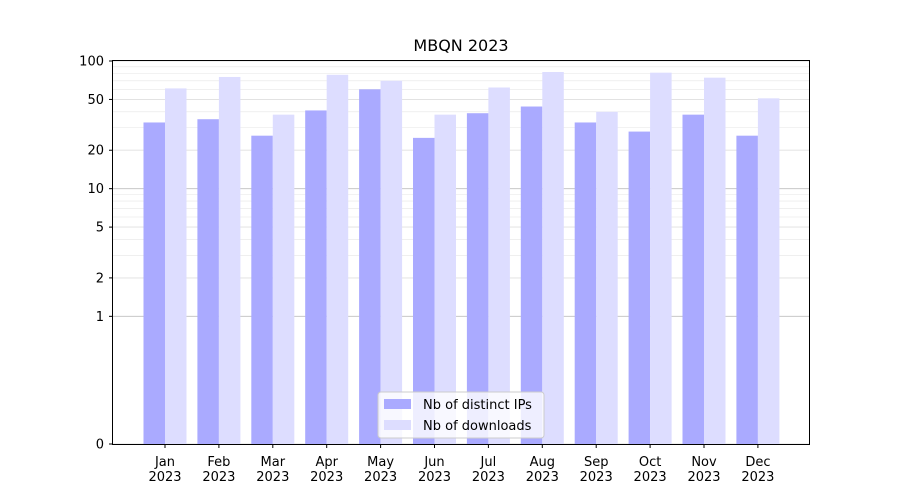 The height and width of the screenshot is (500, 900). I want to click on bar-downloads-jul, so click(499, 265).